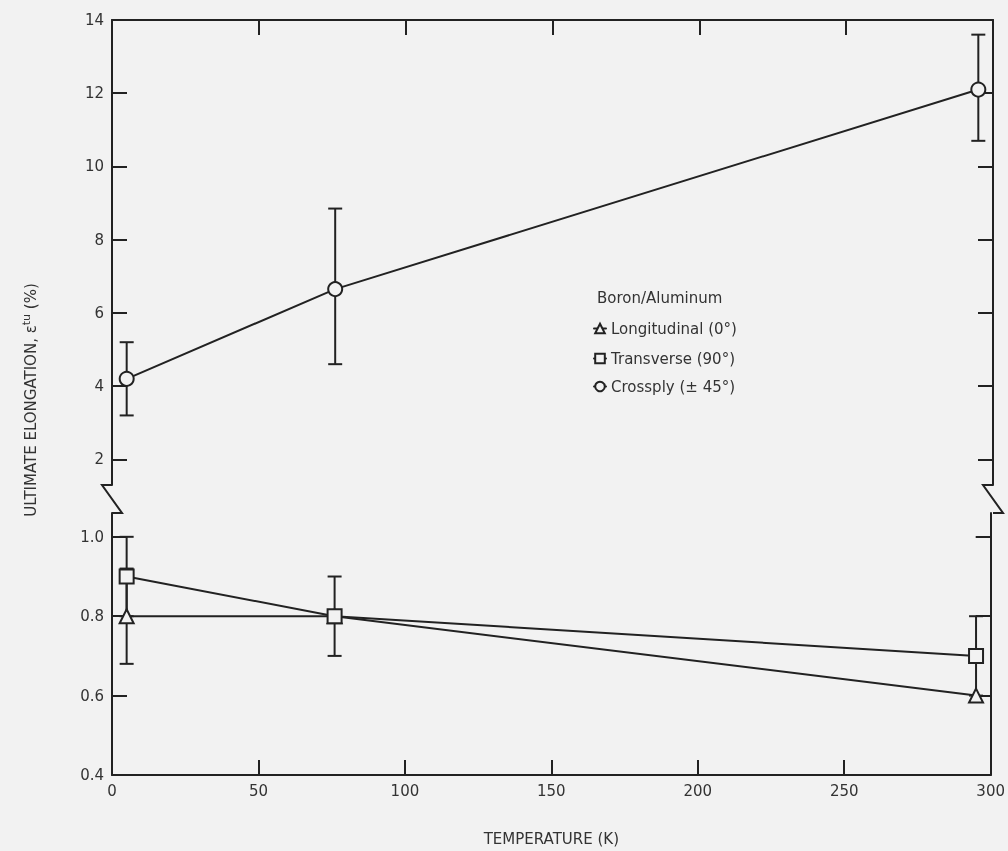  What do you see at coordinates (673, 358) in the screenshot?
I see `legend-label: Transverse (90°)` at bounding box center [673, 358].